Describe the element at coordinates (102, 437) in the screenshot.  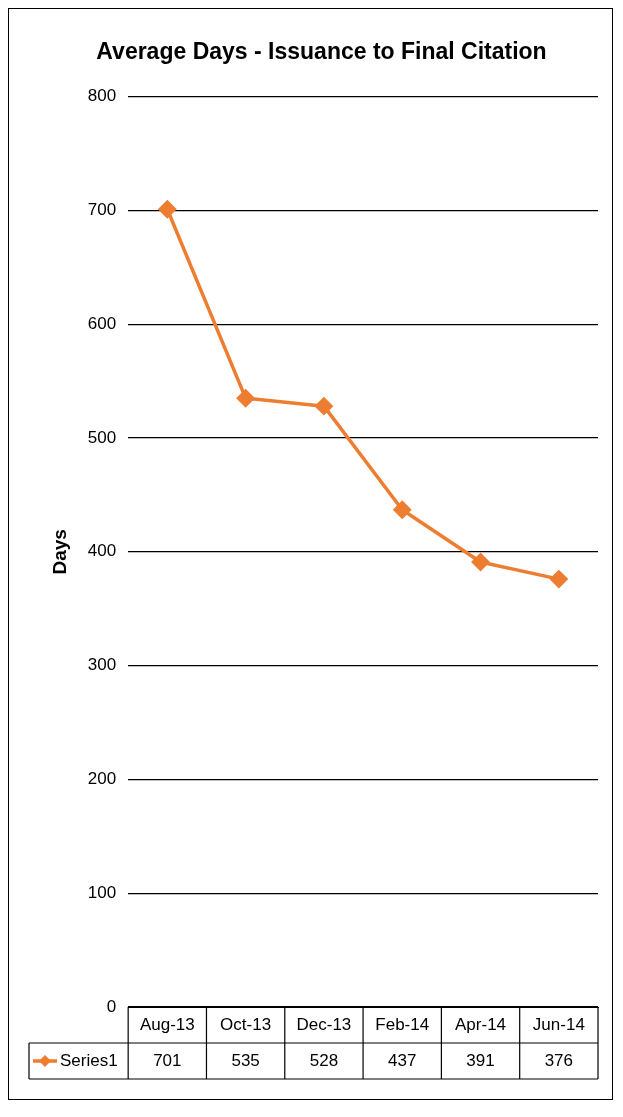
I see `y-tick-label: 500` at that location.